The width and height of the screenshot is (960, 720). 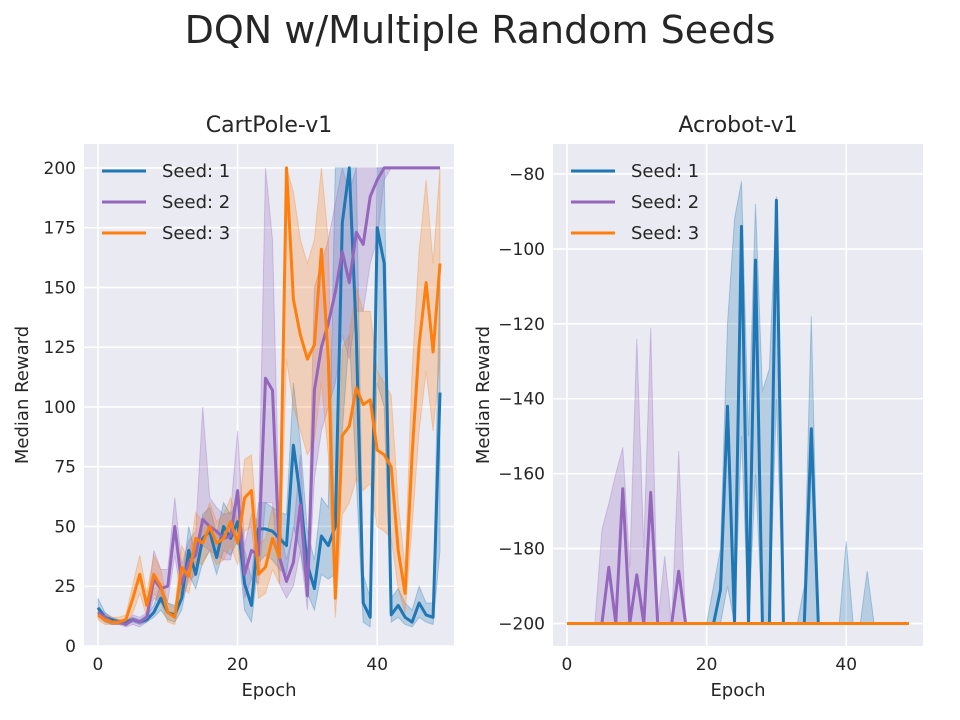 What do you see at coordinates (70, 647) in the screenshot?
I see `y-tick-label: 0` at bounding box center [70, 647].